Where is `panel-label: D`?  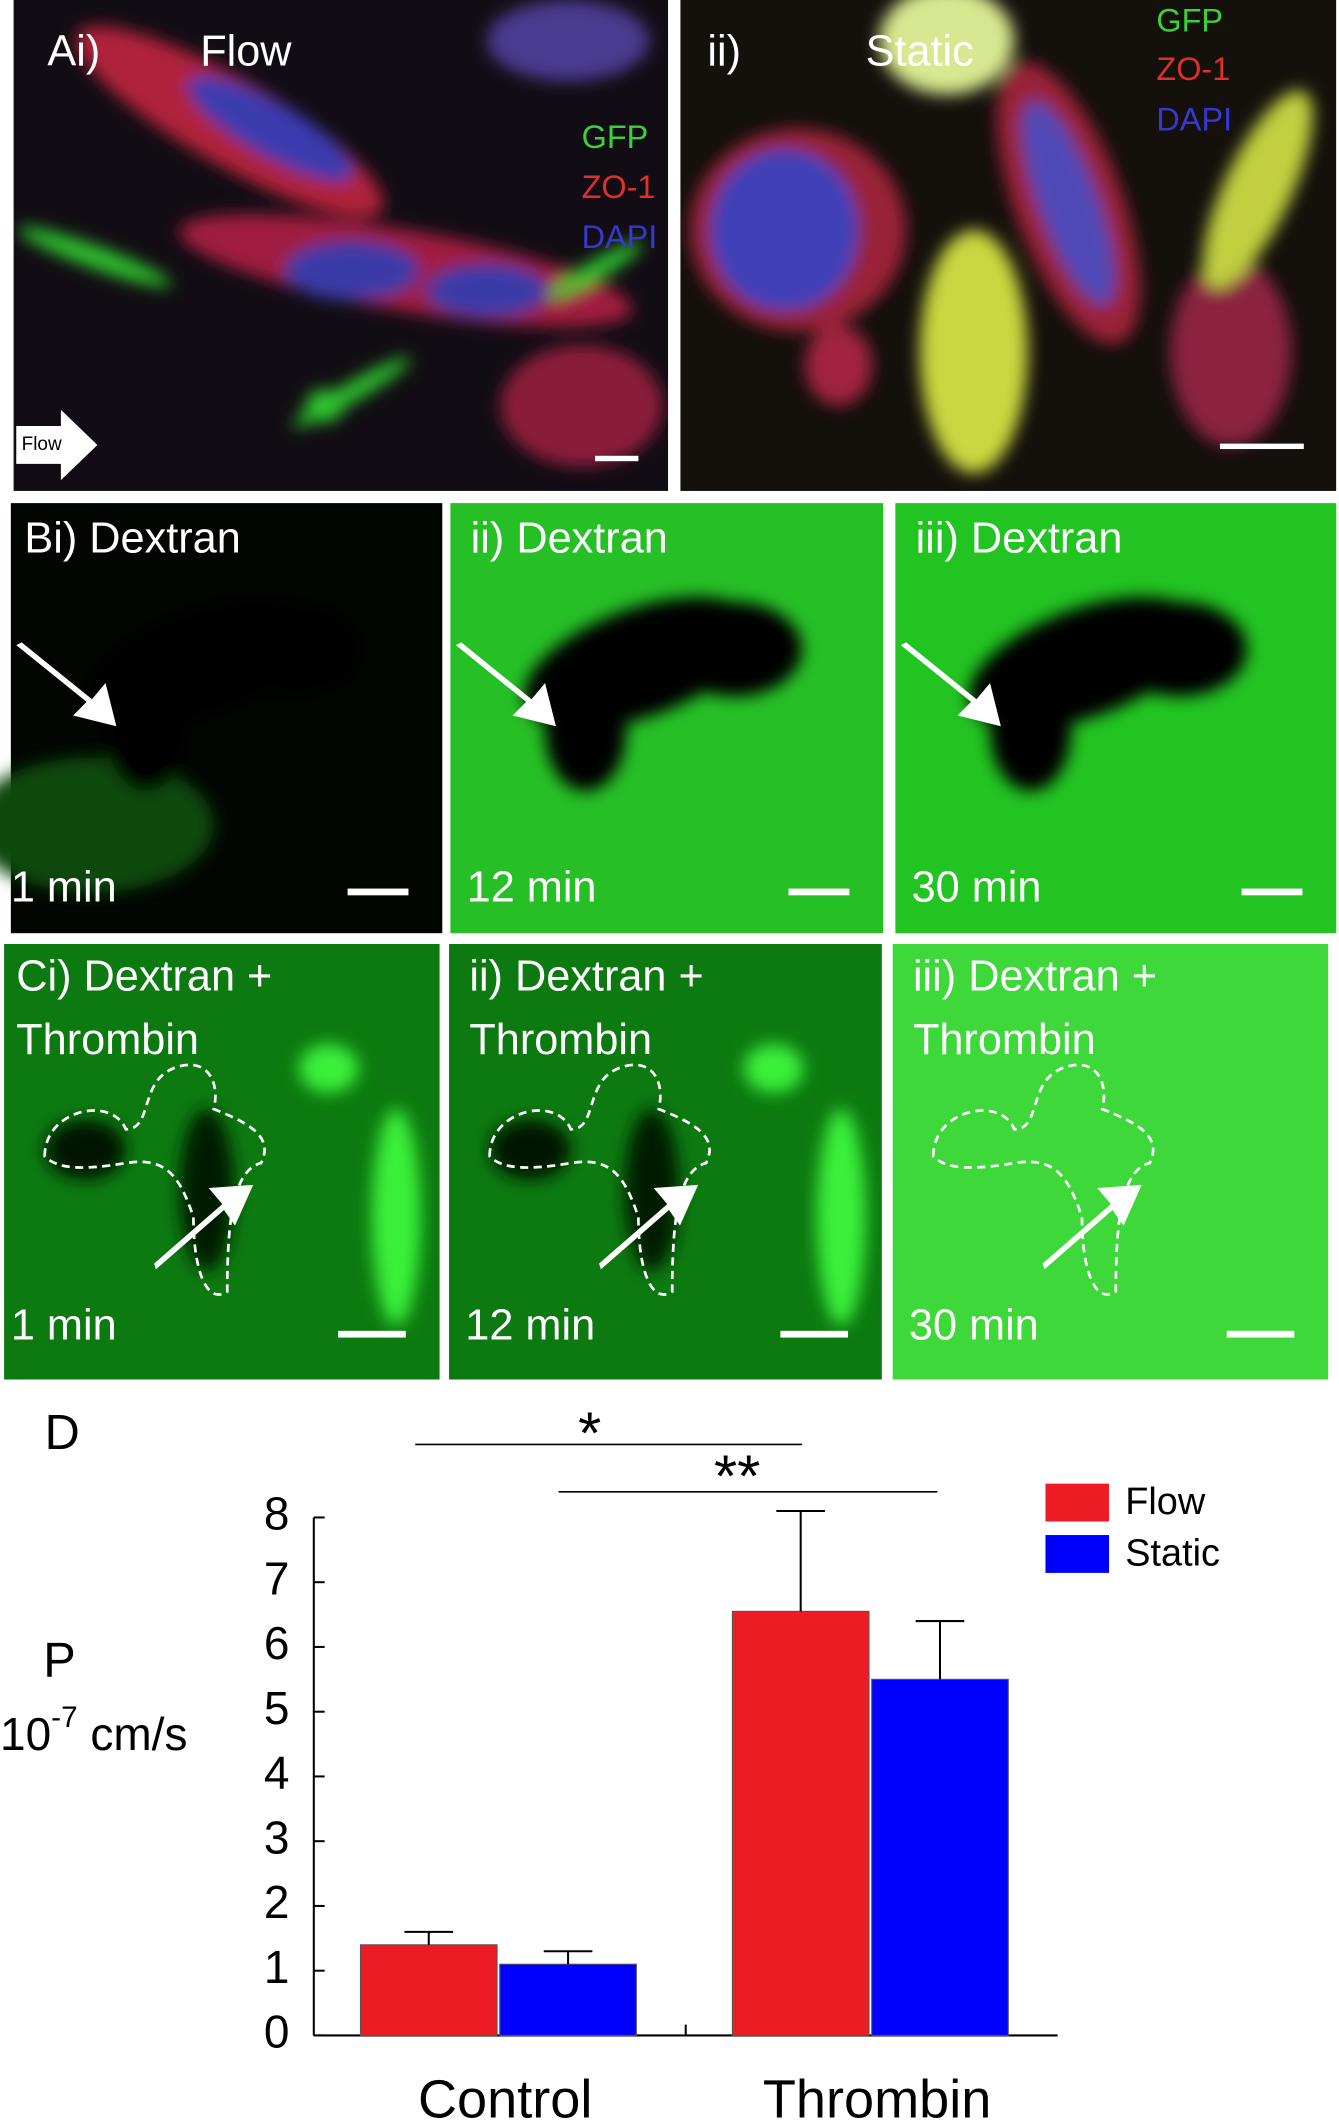
panel-label: D is located at coordinates (62, 1433).